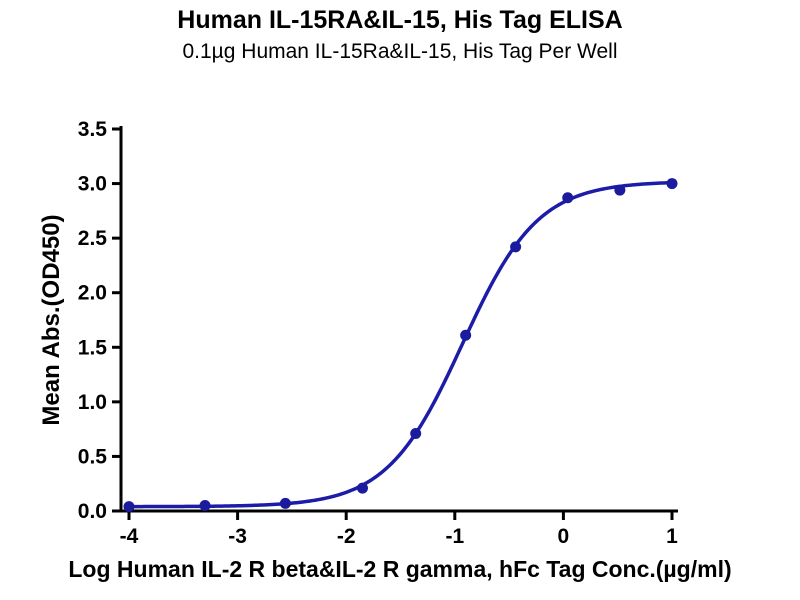 Image resolution: width=800 pixels, height=600 pixels. What do you see at coordinates (237, 536) in the screenshot?
I see `x-tick-label: -3` at bounding box center [237, 536].